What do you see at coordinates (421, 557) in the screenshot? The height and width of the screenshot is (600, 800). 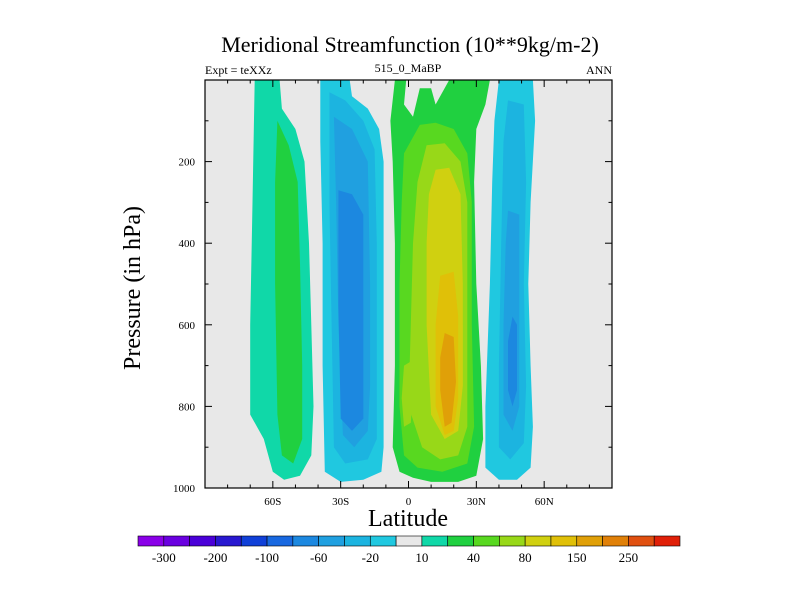 I see `colorbar-label-5: 10` at bounding box center [421, 557].